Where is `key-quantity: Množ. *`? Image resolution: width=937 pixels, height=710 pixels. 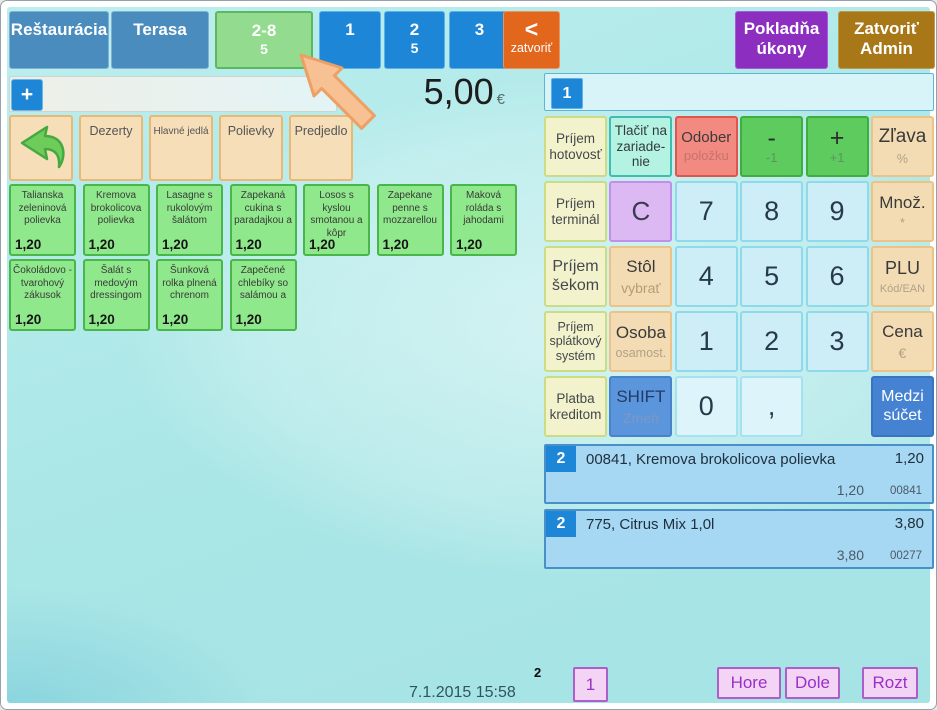 key-quantity: Množ. * is located at coordinates (902, 211).